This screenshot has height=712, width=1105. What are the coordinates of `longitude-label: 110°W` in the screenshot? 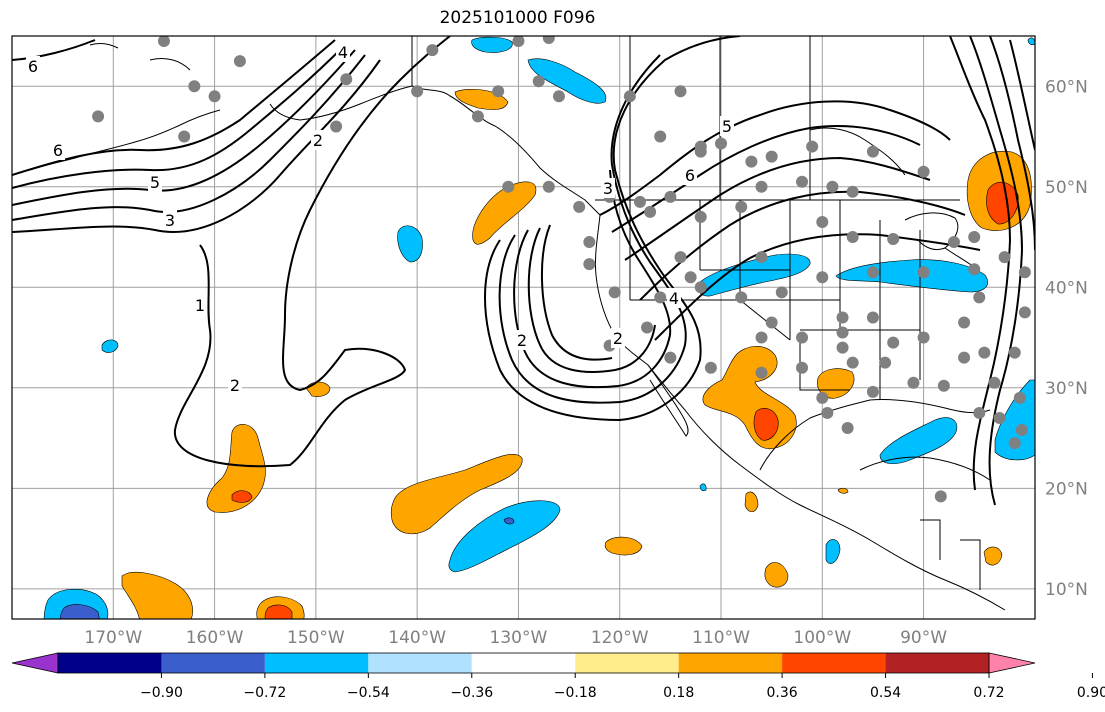 It's located at (721, 638).